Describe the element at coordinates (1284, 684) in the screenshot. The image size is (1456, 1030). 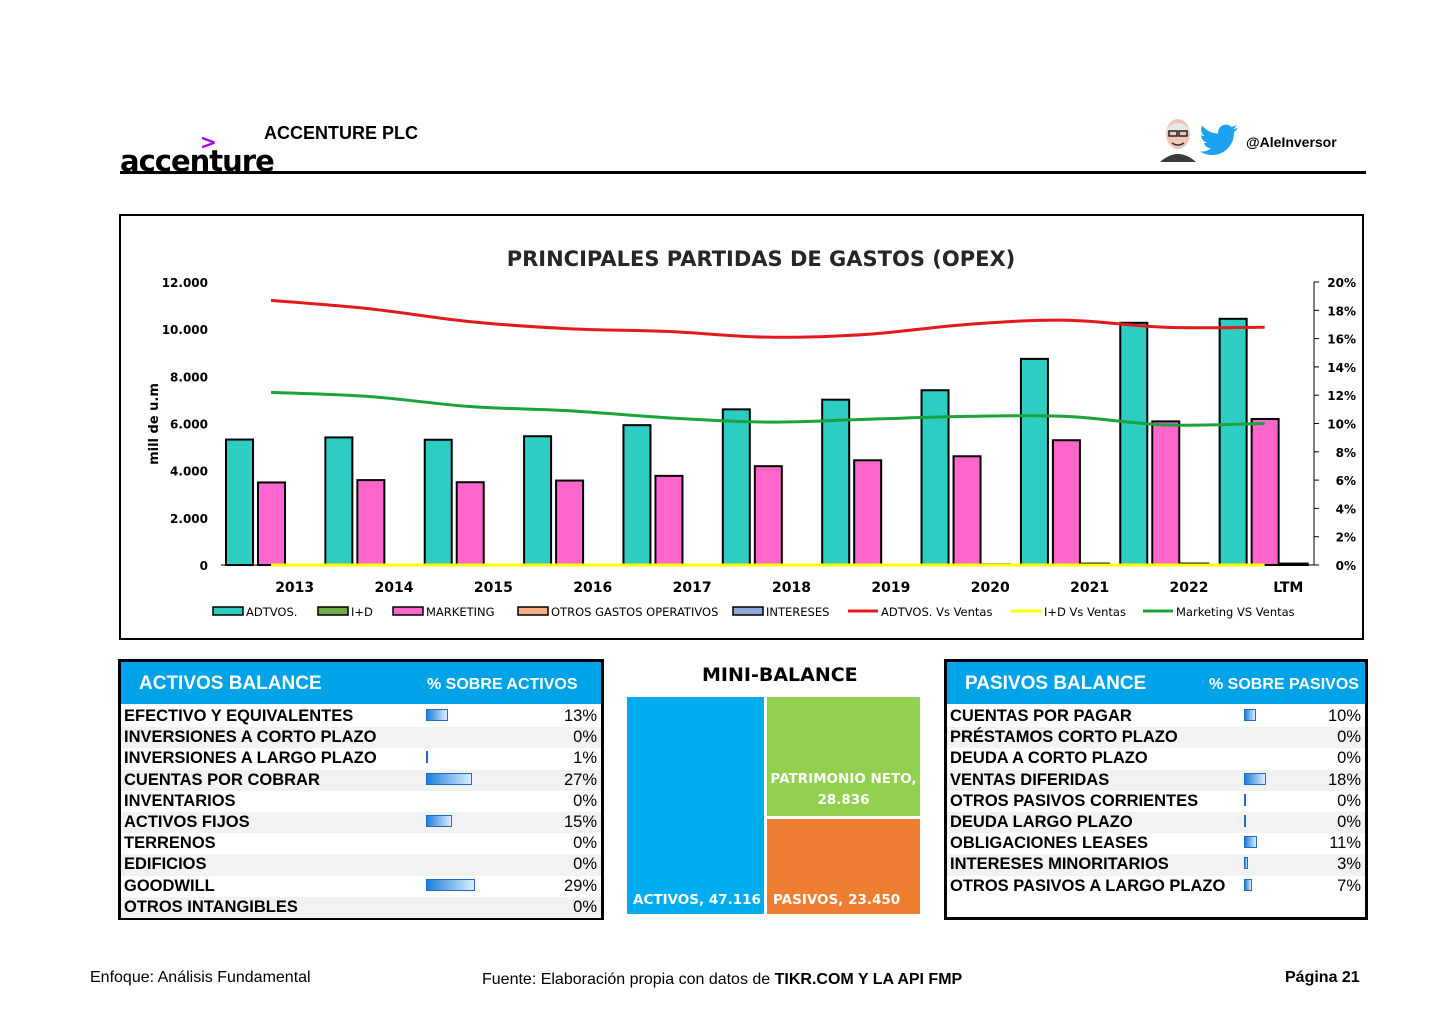
I see `liabilities-col-title: % SOBRE PASIVOS` at that location.